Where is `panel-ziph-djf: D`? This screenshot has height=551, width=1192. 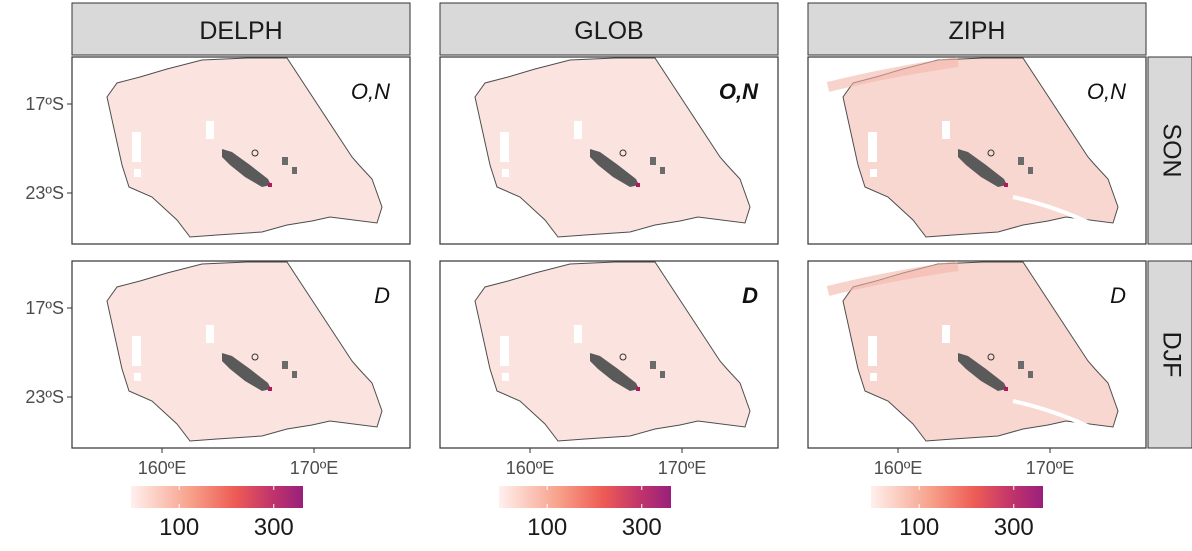 panel-ziph-djf: D is located at coordinates (977, 354).